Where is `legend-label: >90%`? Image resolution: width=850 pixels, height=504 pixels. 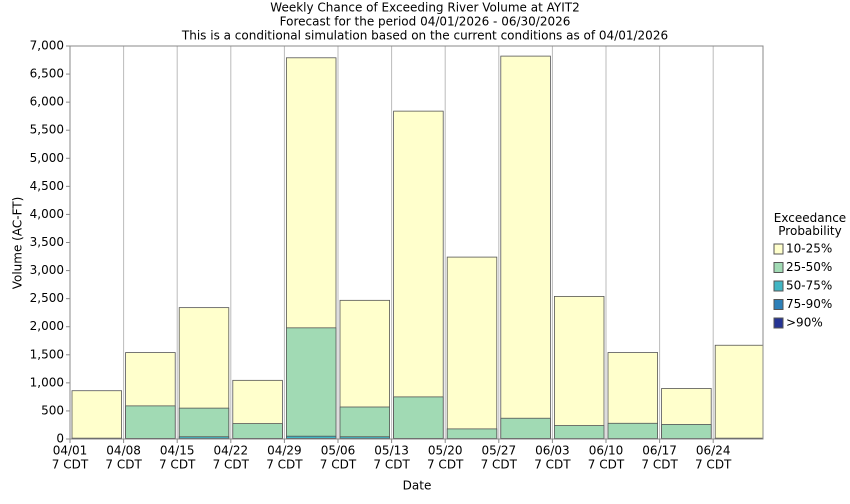
legend-label: >90% is located at coordinates (804, 323).